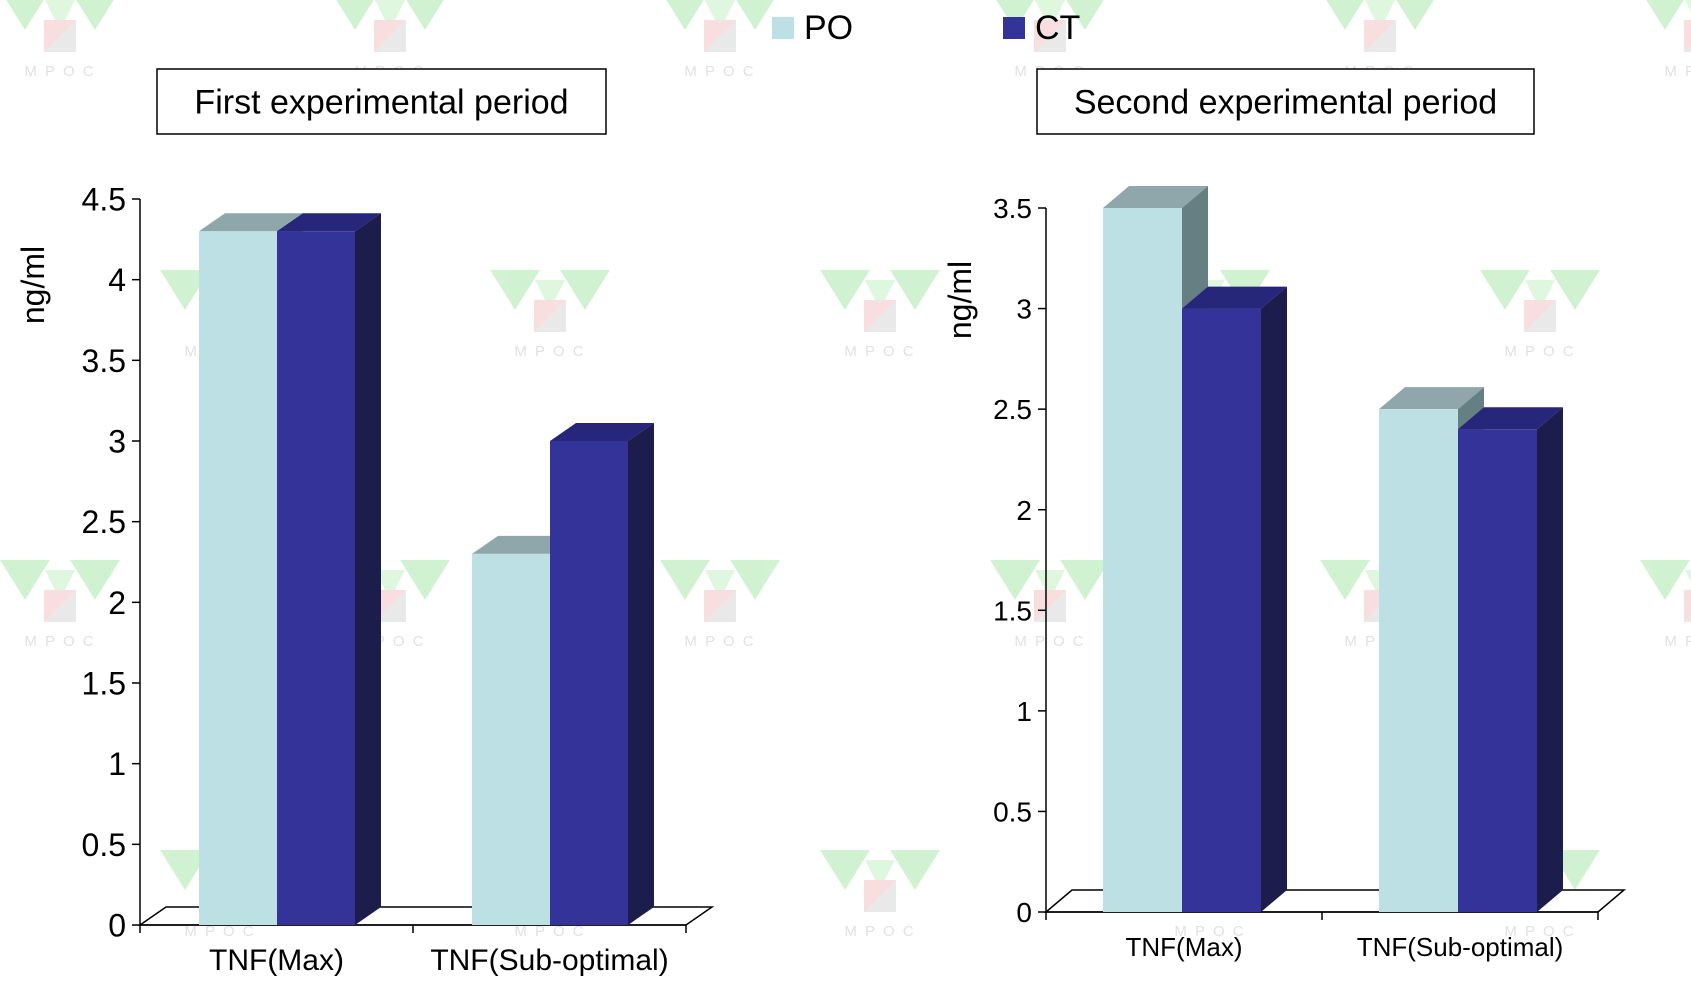  I want to click on y-tick-label: 3, so click(1024, 309).